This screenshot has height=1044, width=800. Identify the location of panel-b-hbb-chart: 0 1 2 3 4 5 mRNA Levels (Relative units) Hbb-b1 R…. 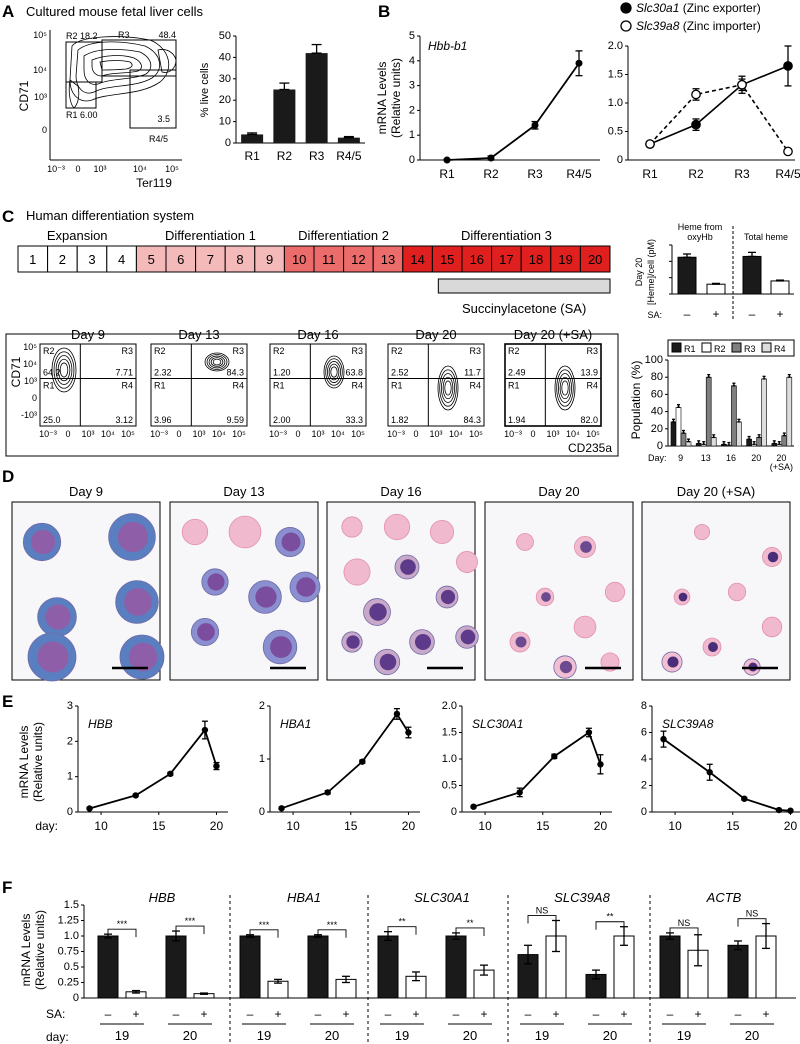
(487, 105).